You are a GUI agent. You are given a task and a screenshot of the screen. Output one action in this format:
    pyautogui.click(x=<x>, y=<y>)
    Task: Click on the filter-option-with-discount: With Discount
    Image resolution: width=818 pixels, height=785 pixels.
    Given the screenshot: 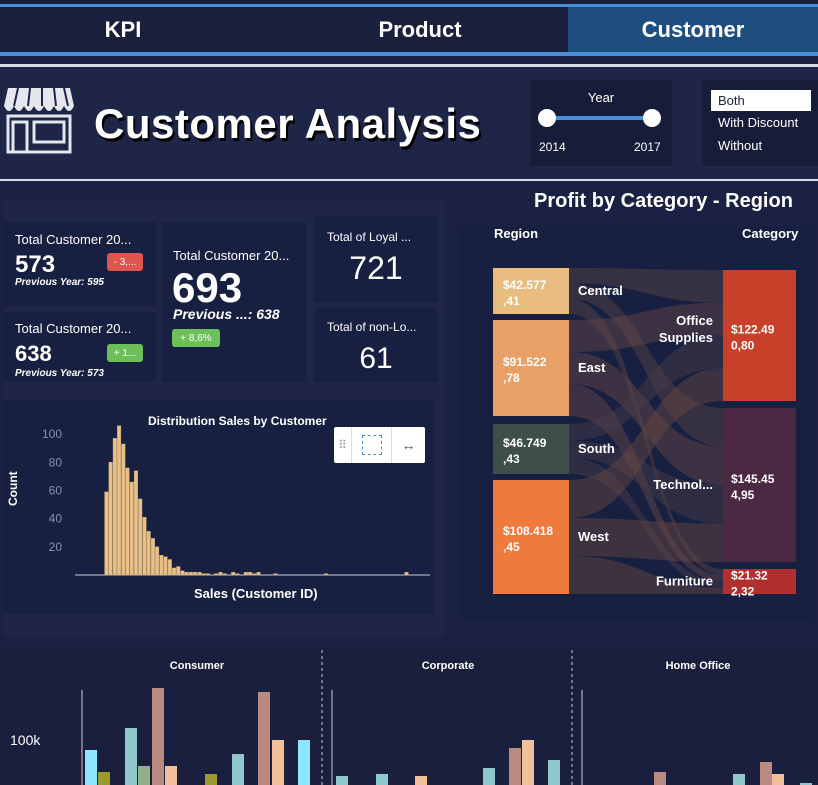 What is the action you would take?
    pyautogui.click(x=758, y=122)
    